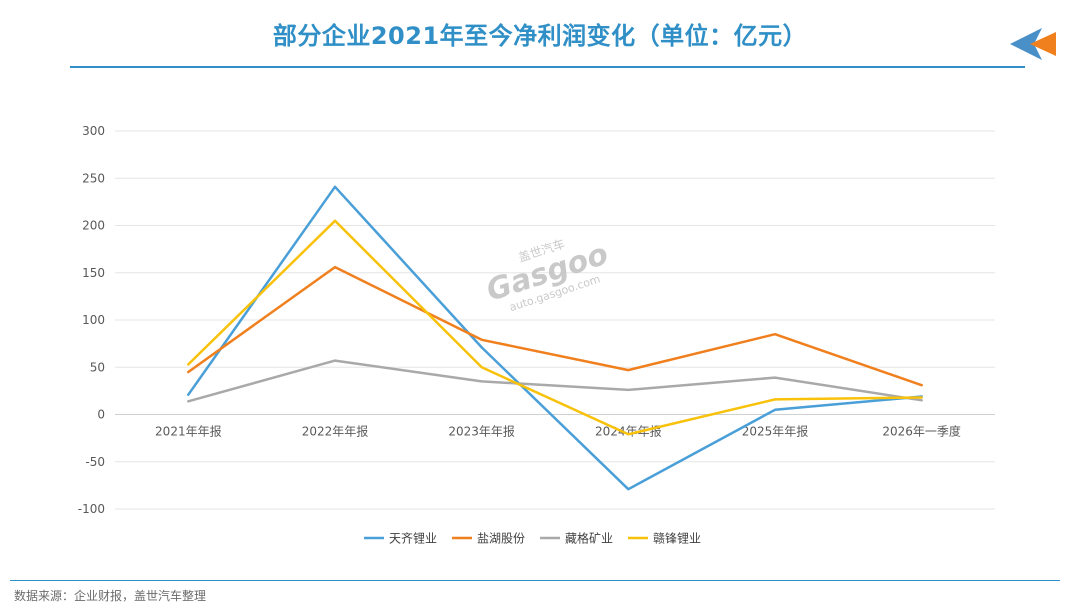  I want to click on y-tick-label: 100, so click(93, 320).